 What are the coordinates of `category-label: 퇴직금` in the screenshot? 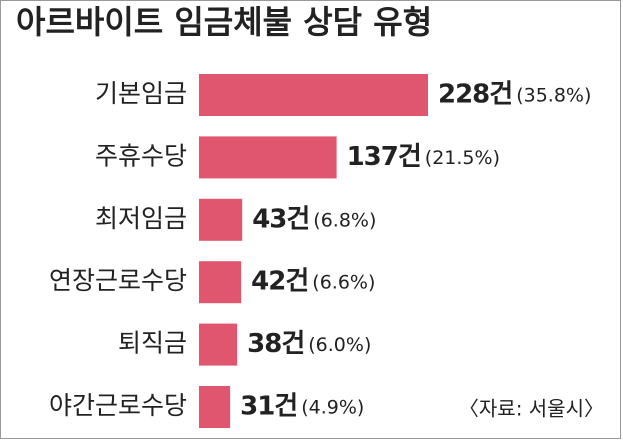 It's located at (152, 343).